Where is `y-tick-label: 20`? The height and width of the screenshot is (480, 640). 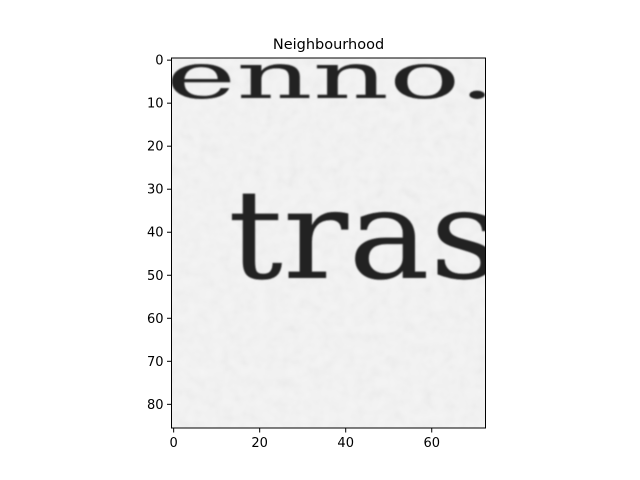 y-tick-label: 20 is located at coordinates (155, 147).